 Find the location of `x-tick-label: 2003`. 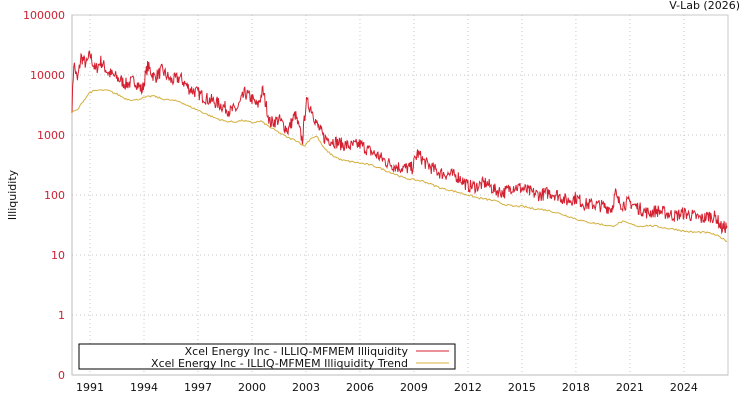

x-tick-label: 2003 is located at coordinates (306, 387).